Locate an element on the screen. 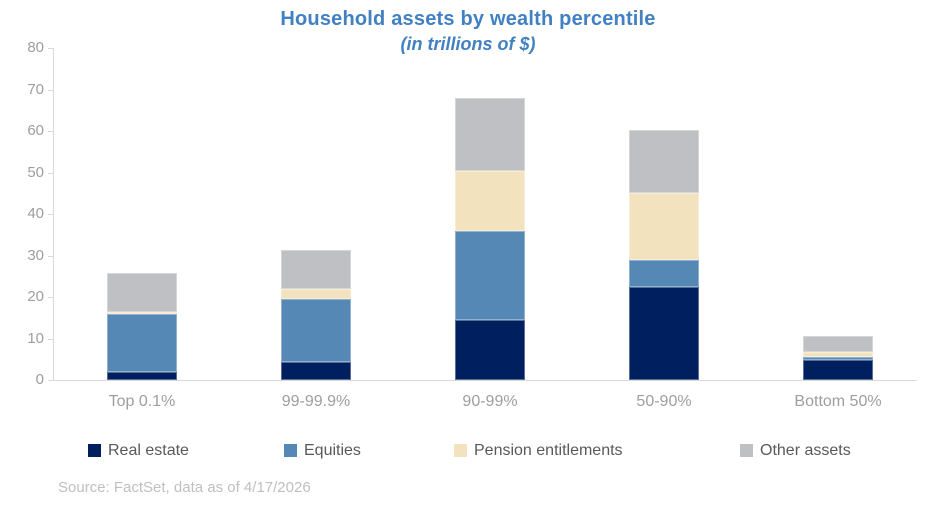 The width and height of the screenshot is (936, 507). y-tick-label-30: 30 is located at coordinates (35, 255).